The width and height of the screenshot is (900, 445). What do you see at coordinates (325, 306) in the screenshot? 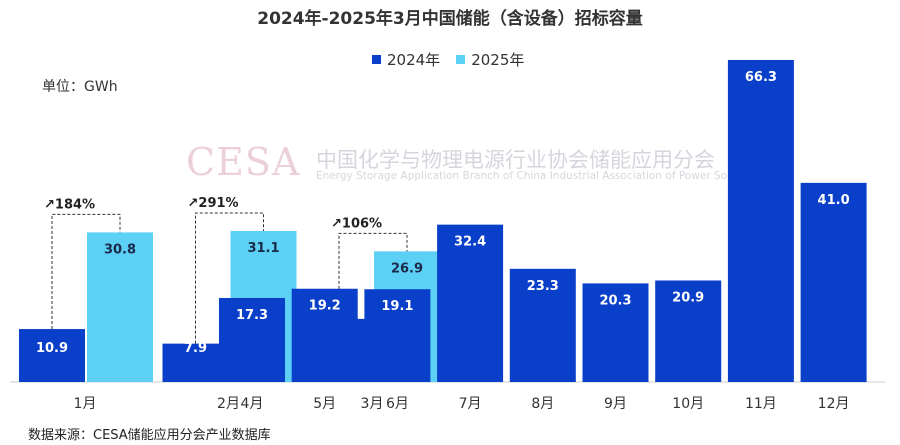
I see `data-label-2024-5: 19.2` at bounding box center [325, 306].